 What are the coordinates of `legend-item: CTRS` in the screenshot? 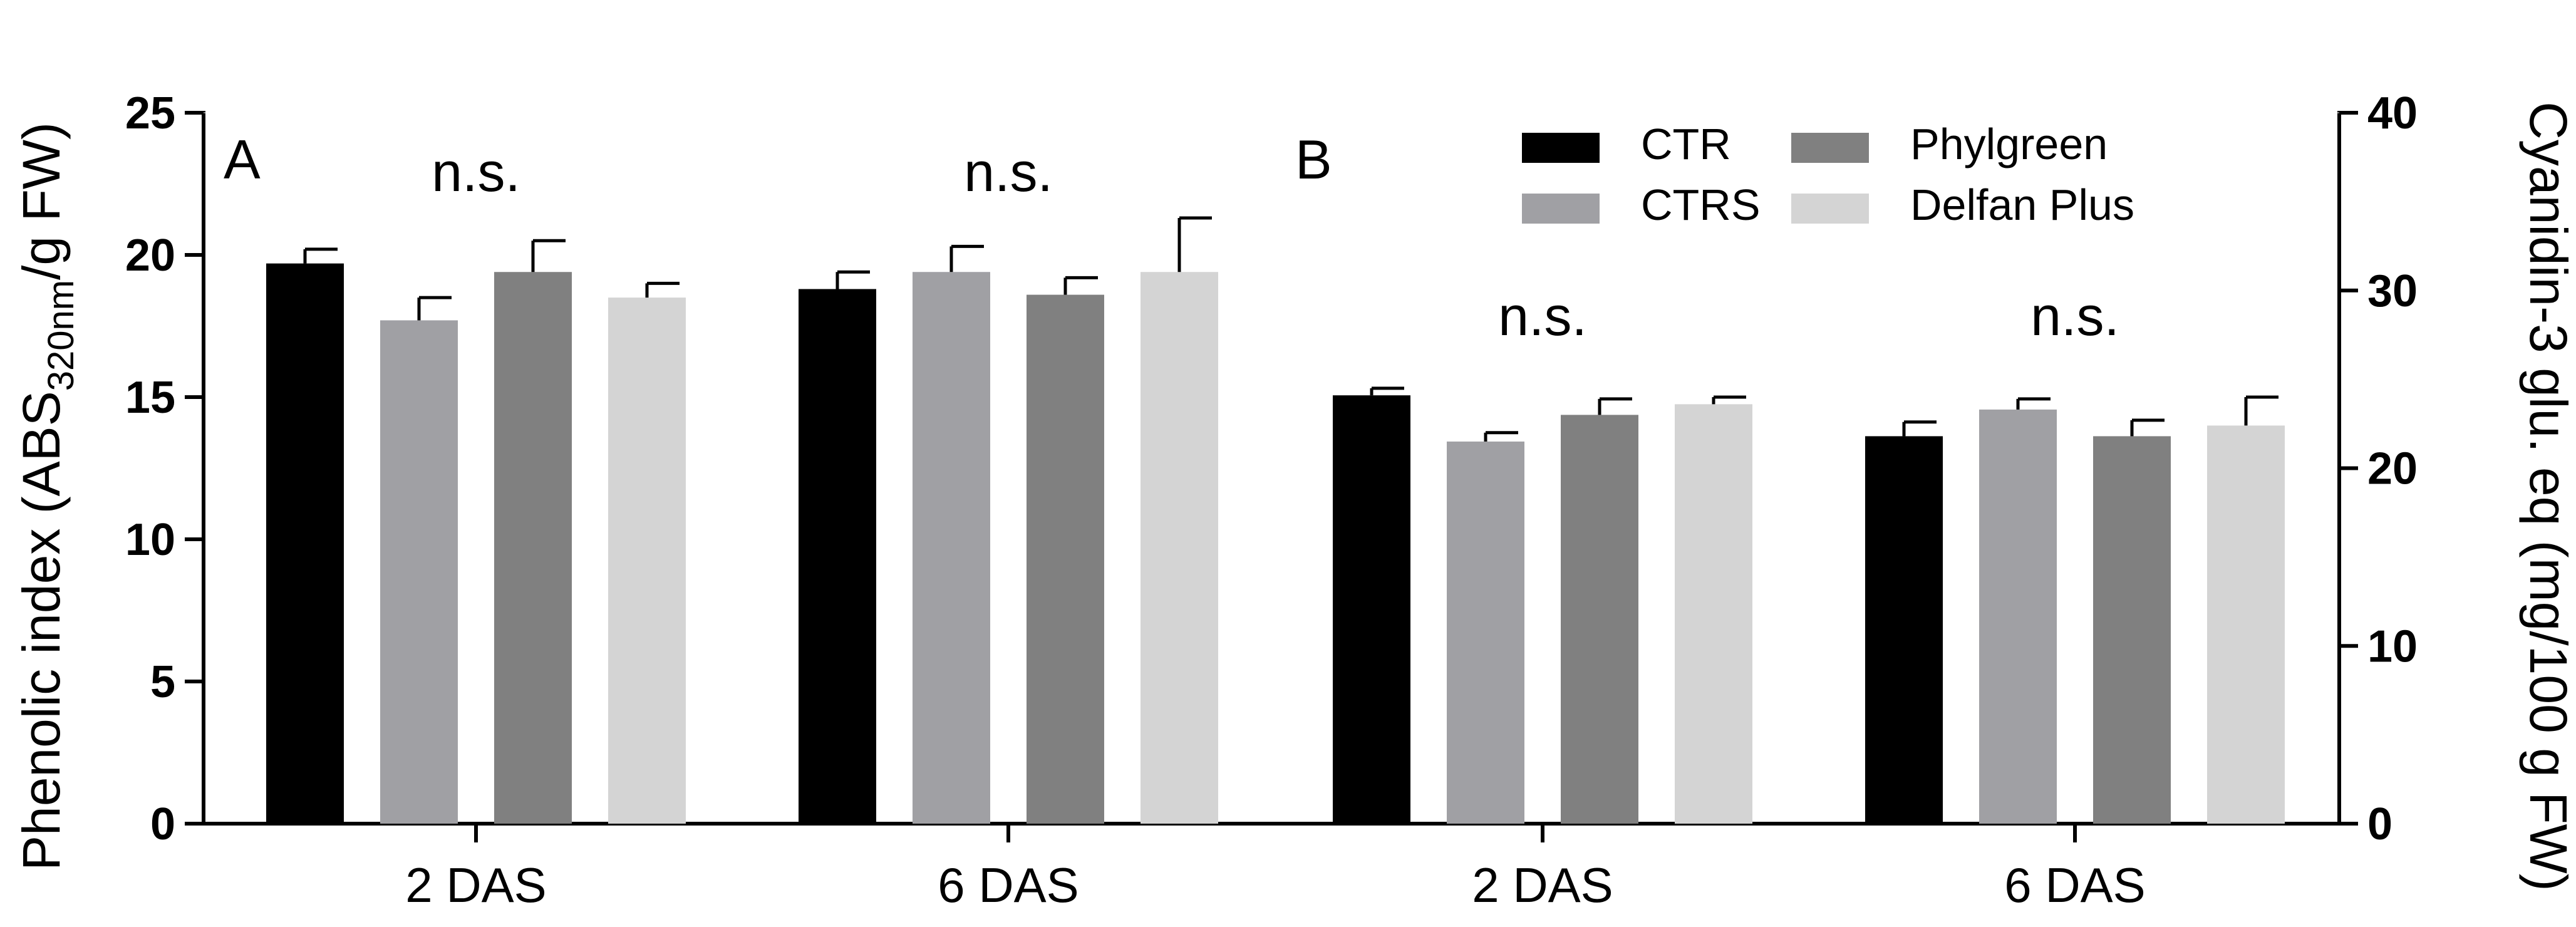 It's located at (1641, 204).